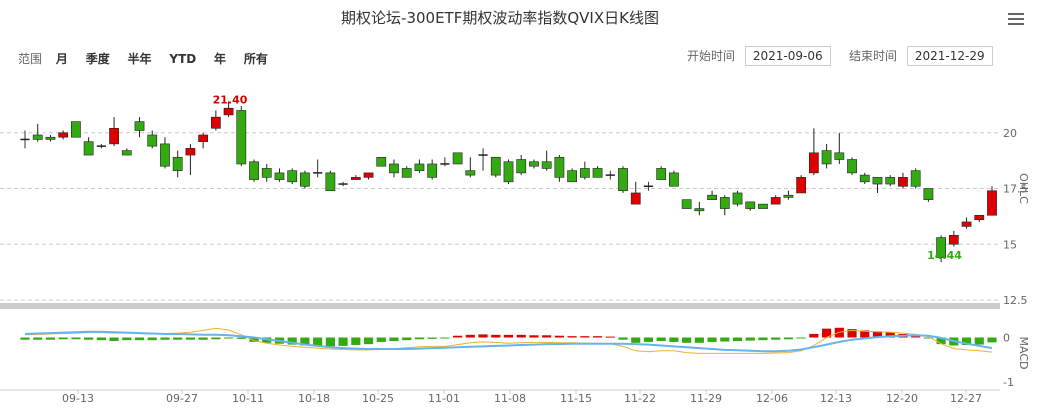  Describe the element at coordinates (139, 59) in the screenshot. I see `range-button-half-year: 半年` at that location.